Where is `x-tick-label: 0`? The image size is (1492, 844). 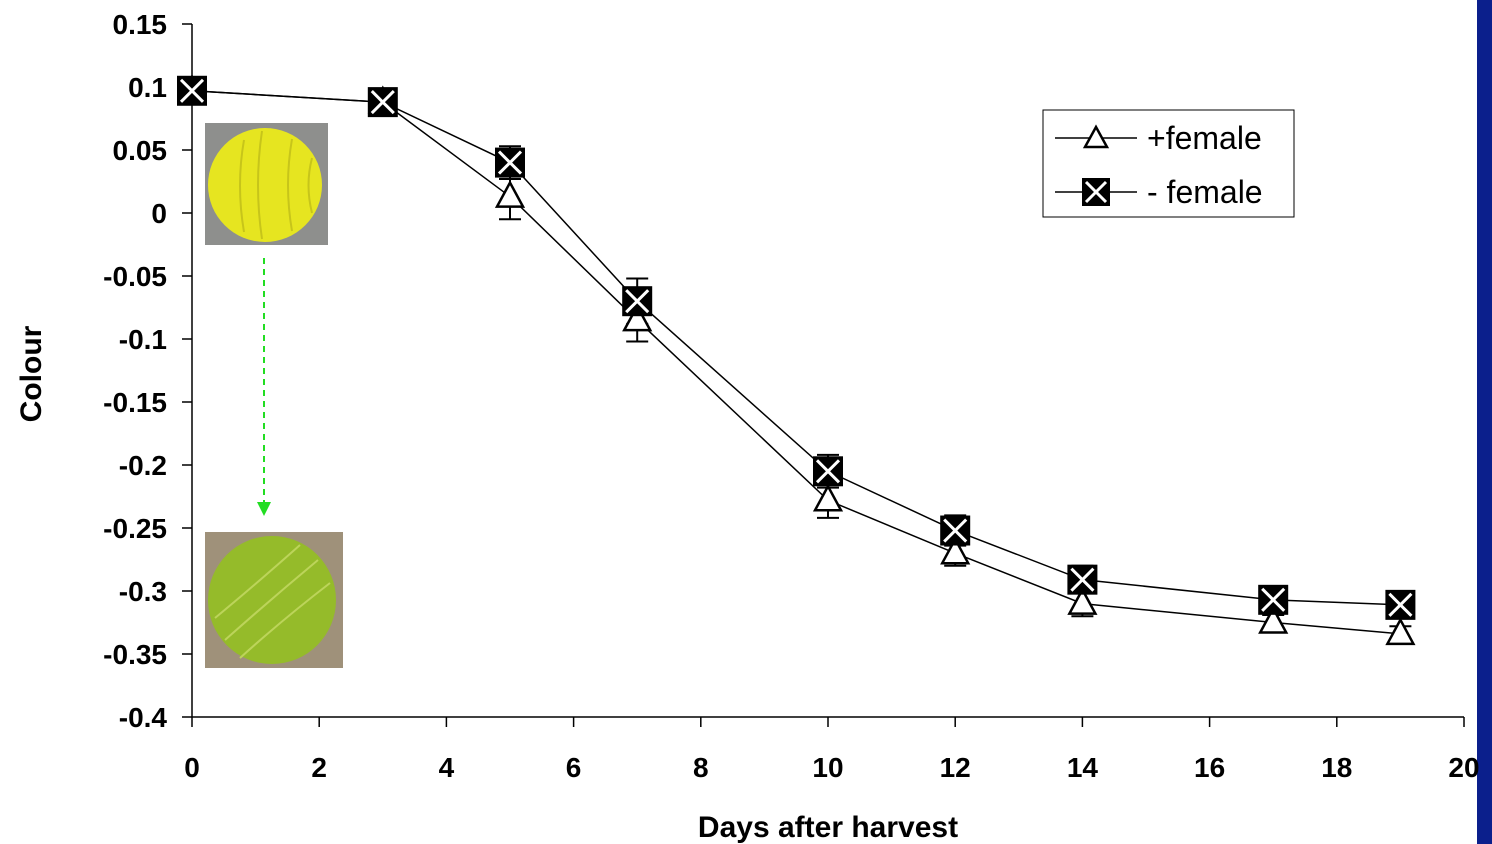 x-tick-label: 0 is located at coordinates (192, 767).